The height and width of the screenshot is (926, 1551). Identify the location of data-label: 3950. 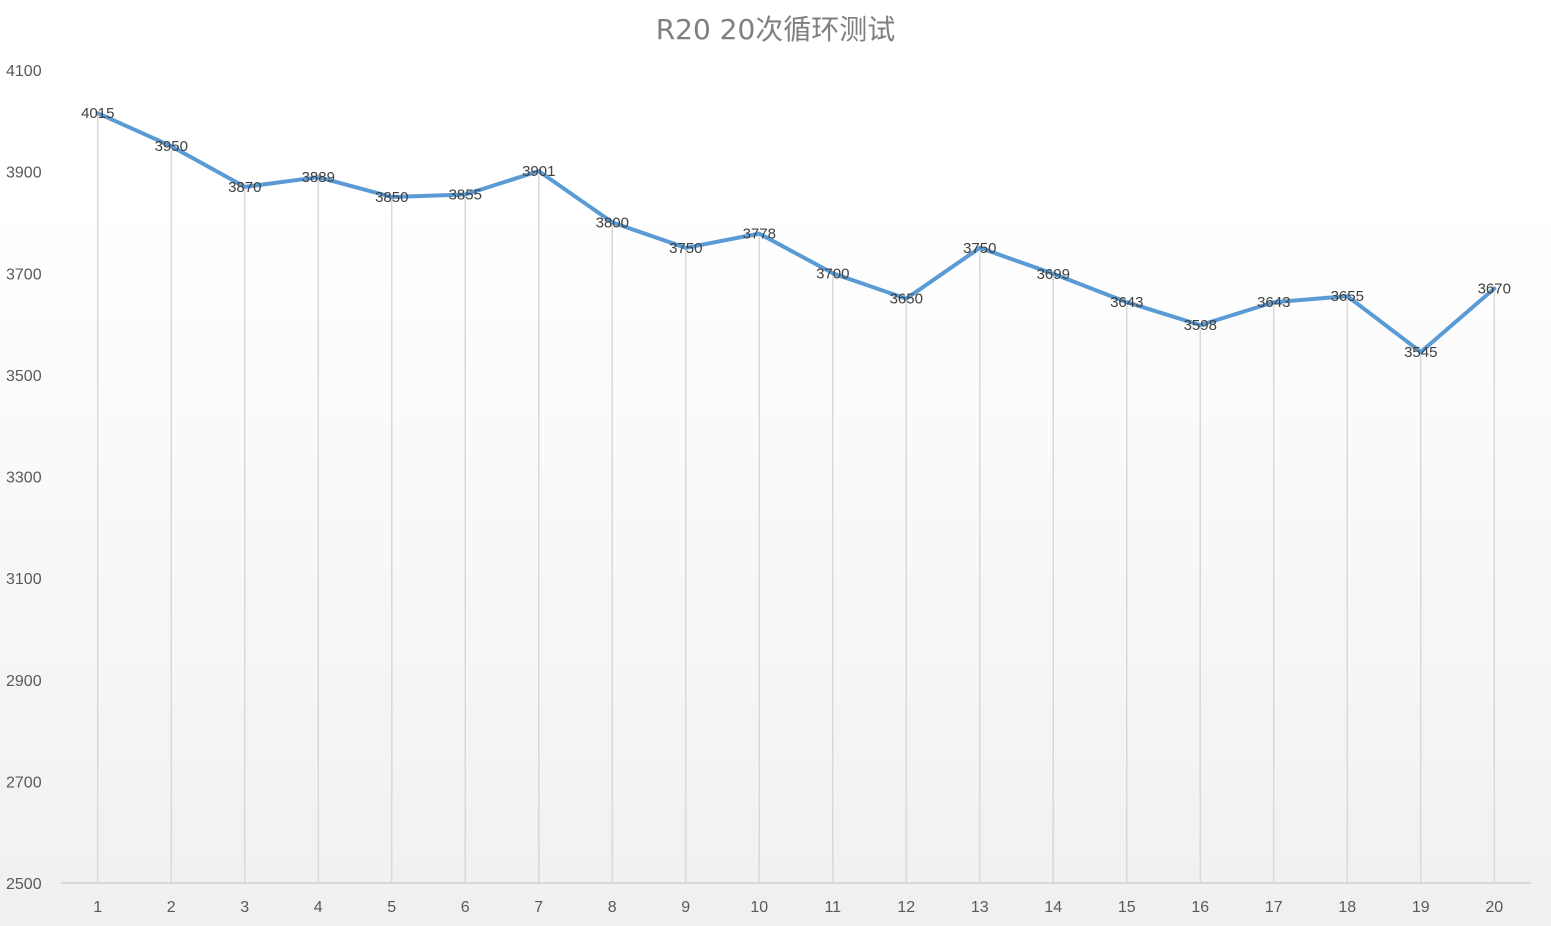
(171, 146).